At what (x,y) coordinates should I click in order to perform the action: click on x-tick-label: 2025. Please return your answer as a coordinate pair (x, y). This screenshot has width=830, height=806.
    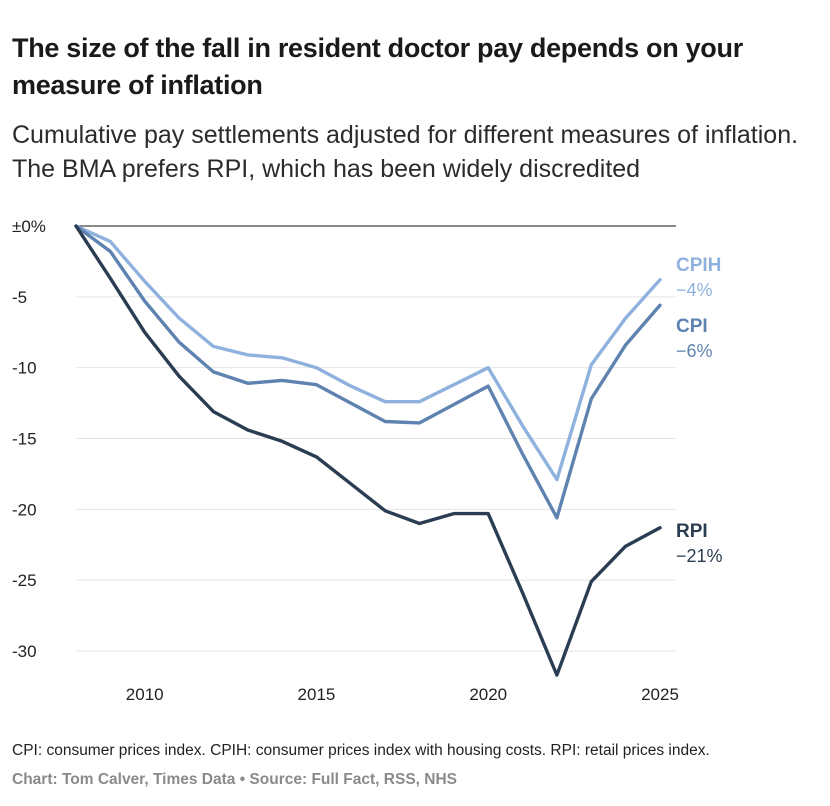
    Looking at the image, I should click on (660, 694).